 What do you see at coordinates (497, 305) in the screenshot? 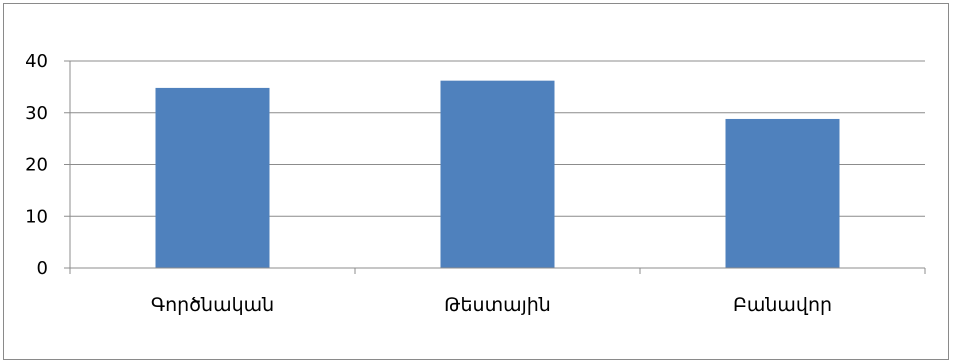
I see `x-tick-label: Թեստային` at bounding box center [497, 305].